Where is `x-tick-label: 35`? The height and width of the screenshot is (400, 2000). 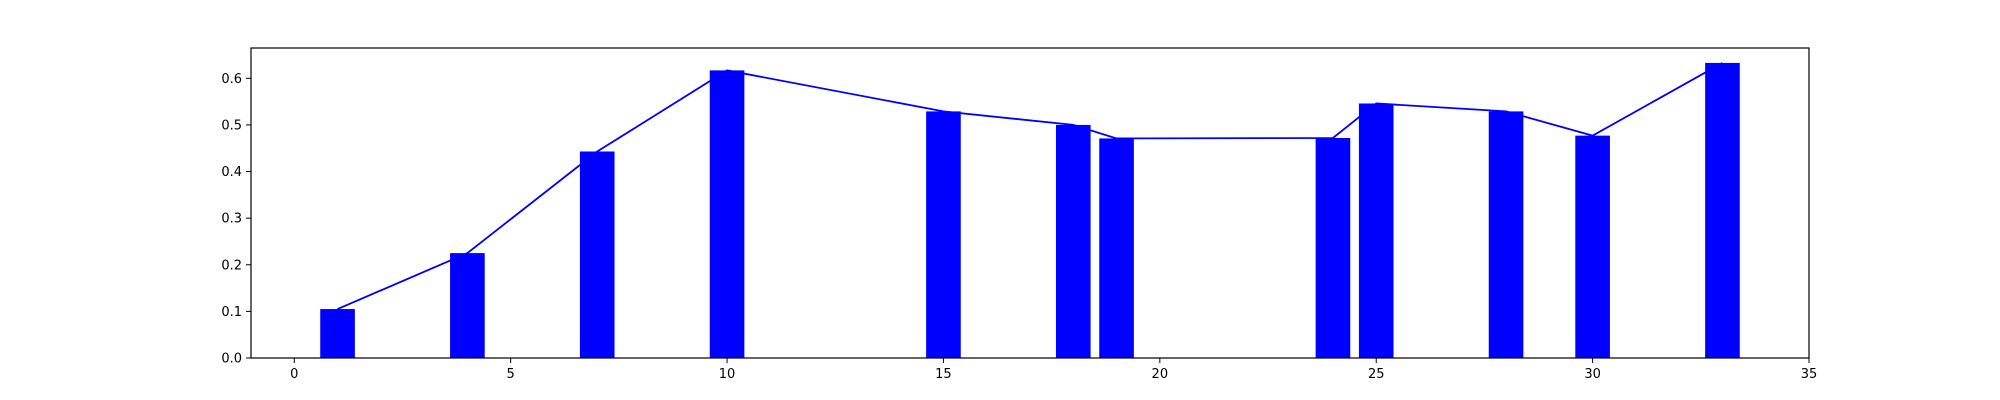 x-tick-label: 35 is located at coordinates (1809, 374).